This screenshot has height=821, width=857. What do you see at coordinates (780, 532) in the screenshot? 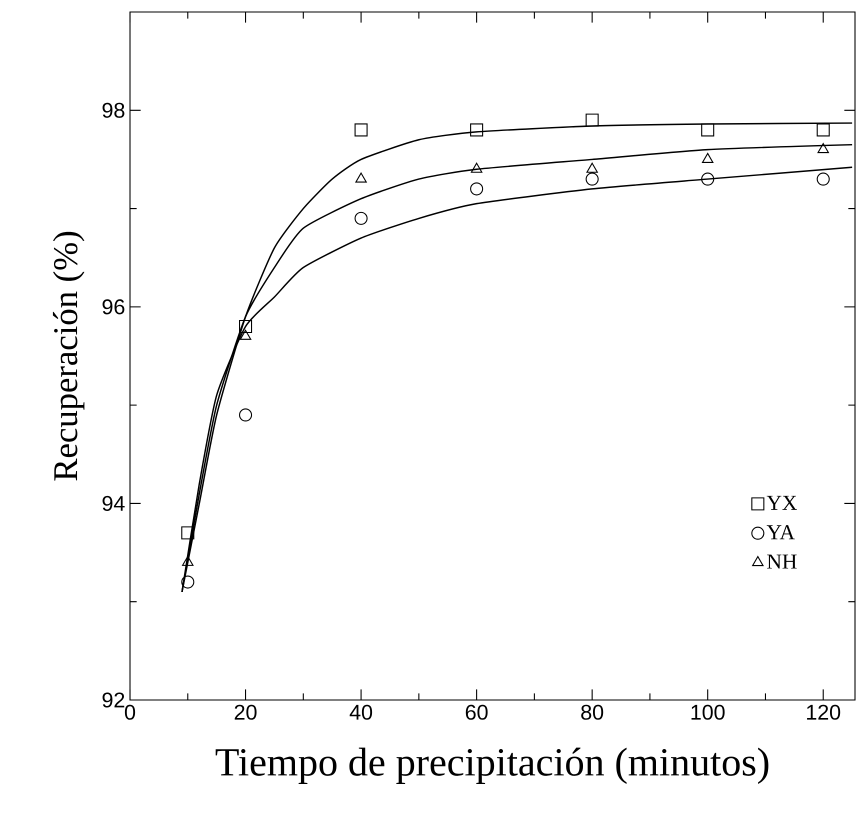
I see `legend-label: YA` at bounding box center [780, 532].